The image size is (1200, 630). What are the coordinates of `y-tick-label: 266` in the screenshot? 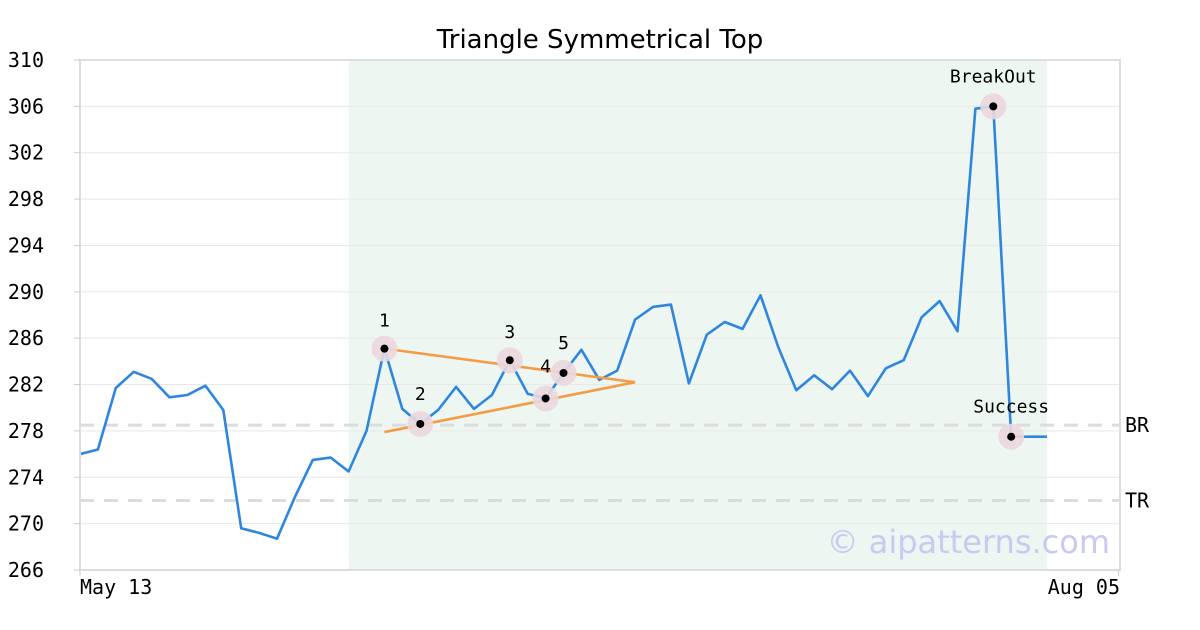 It's located at (26, 570).